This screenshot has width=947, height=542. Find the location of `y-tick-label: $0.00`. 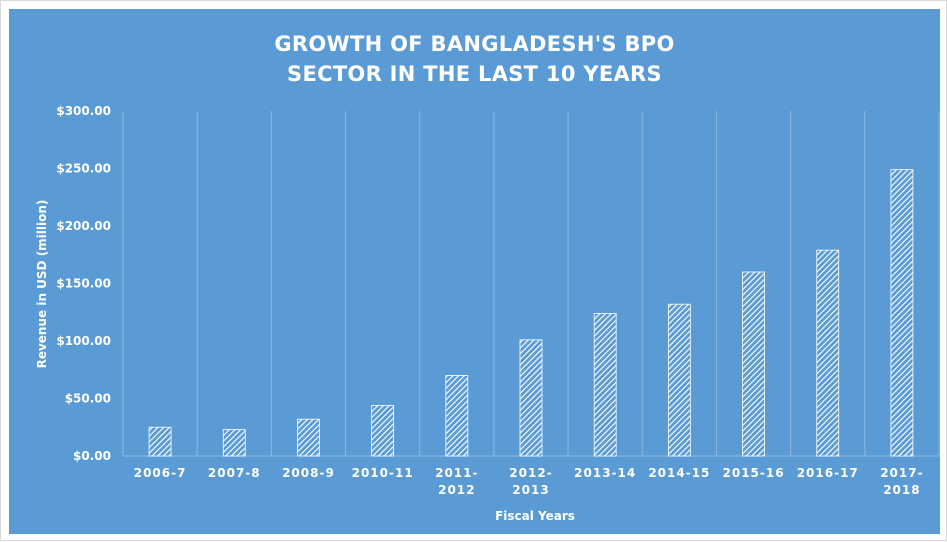

y-tick-label: $0.00 is located at coordinates (92, 456).